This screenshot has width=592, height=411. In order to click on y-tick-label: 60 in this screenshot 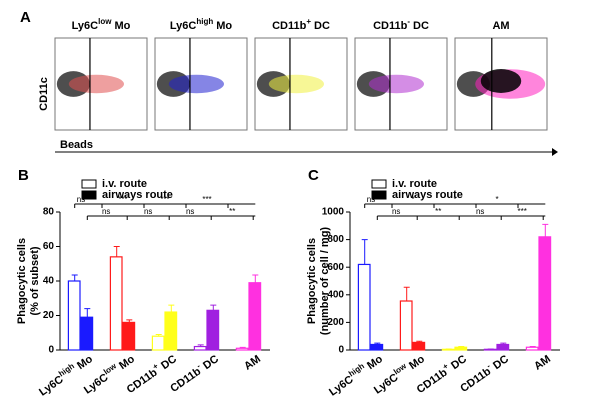, I will do `click(49, 246)`.